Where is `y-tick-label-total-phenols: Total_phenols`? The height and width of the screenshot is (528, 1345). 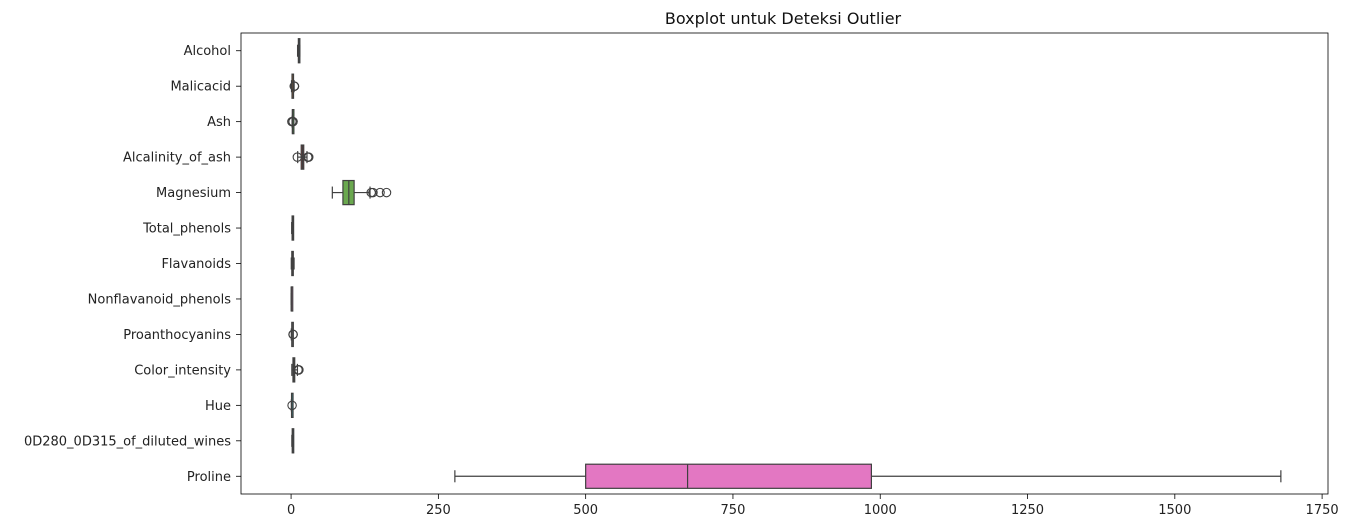
y-tick-label-total-phenols: Total_phenols is located at coordinates (186, 229).